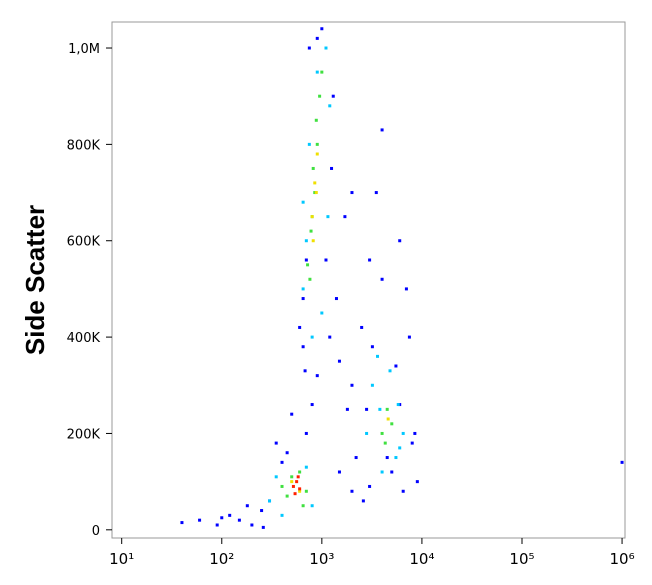 The image size is (652, 585). I want to click on x-tick-label: 10⁵, so click(521, 559).